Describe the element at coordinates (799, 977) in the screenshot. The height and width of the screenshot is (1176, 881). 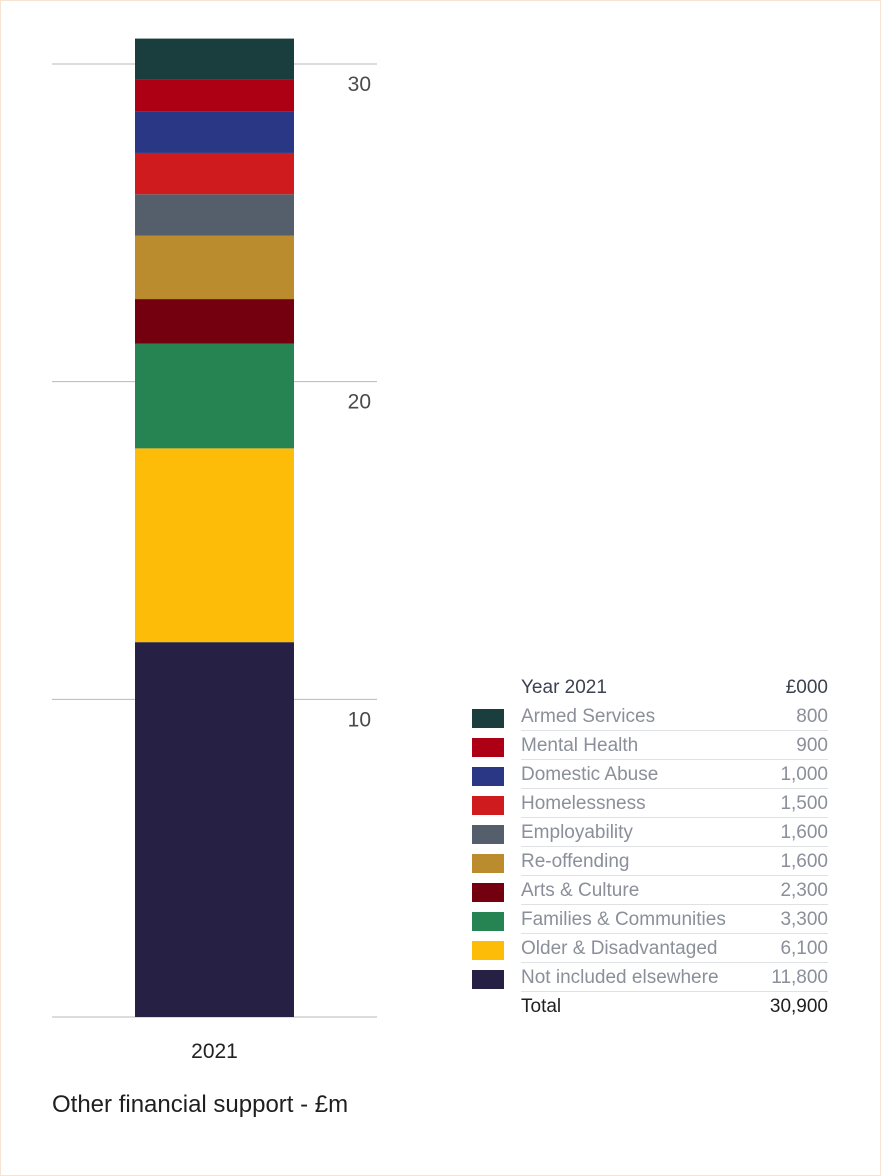
I see `legend-value: 11,800` at that location.